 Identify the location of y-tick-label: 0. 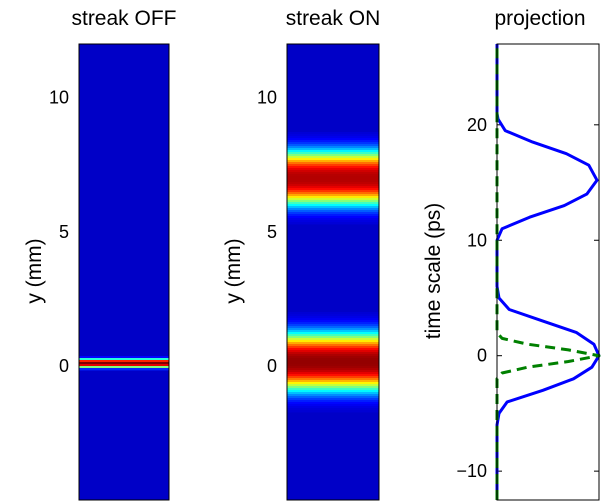
(272, 366).